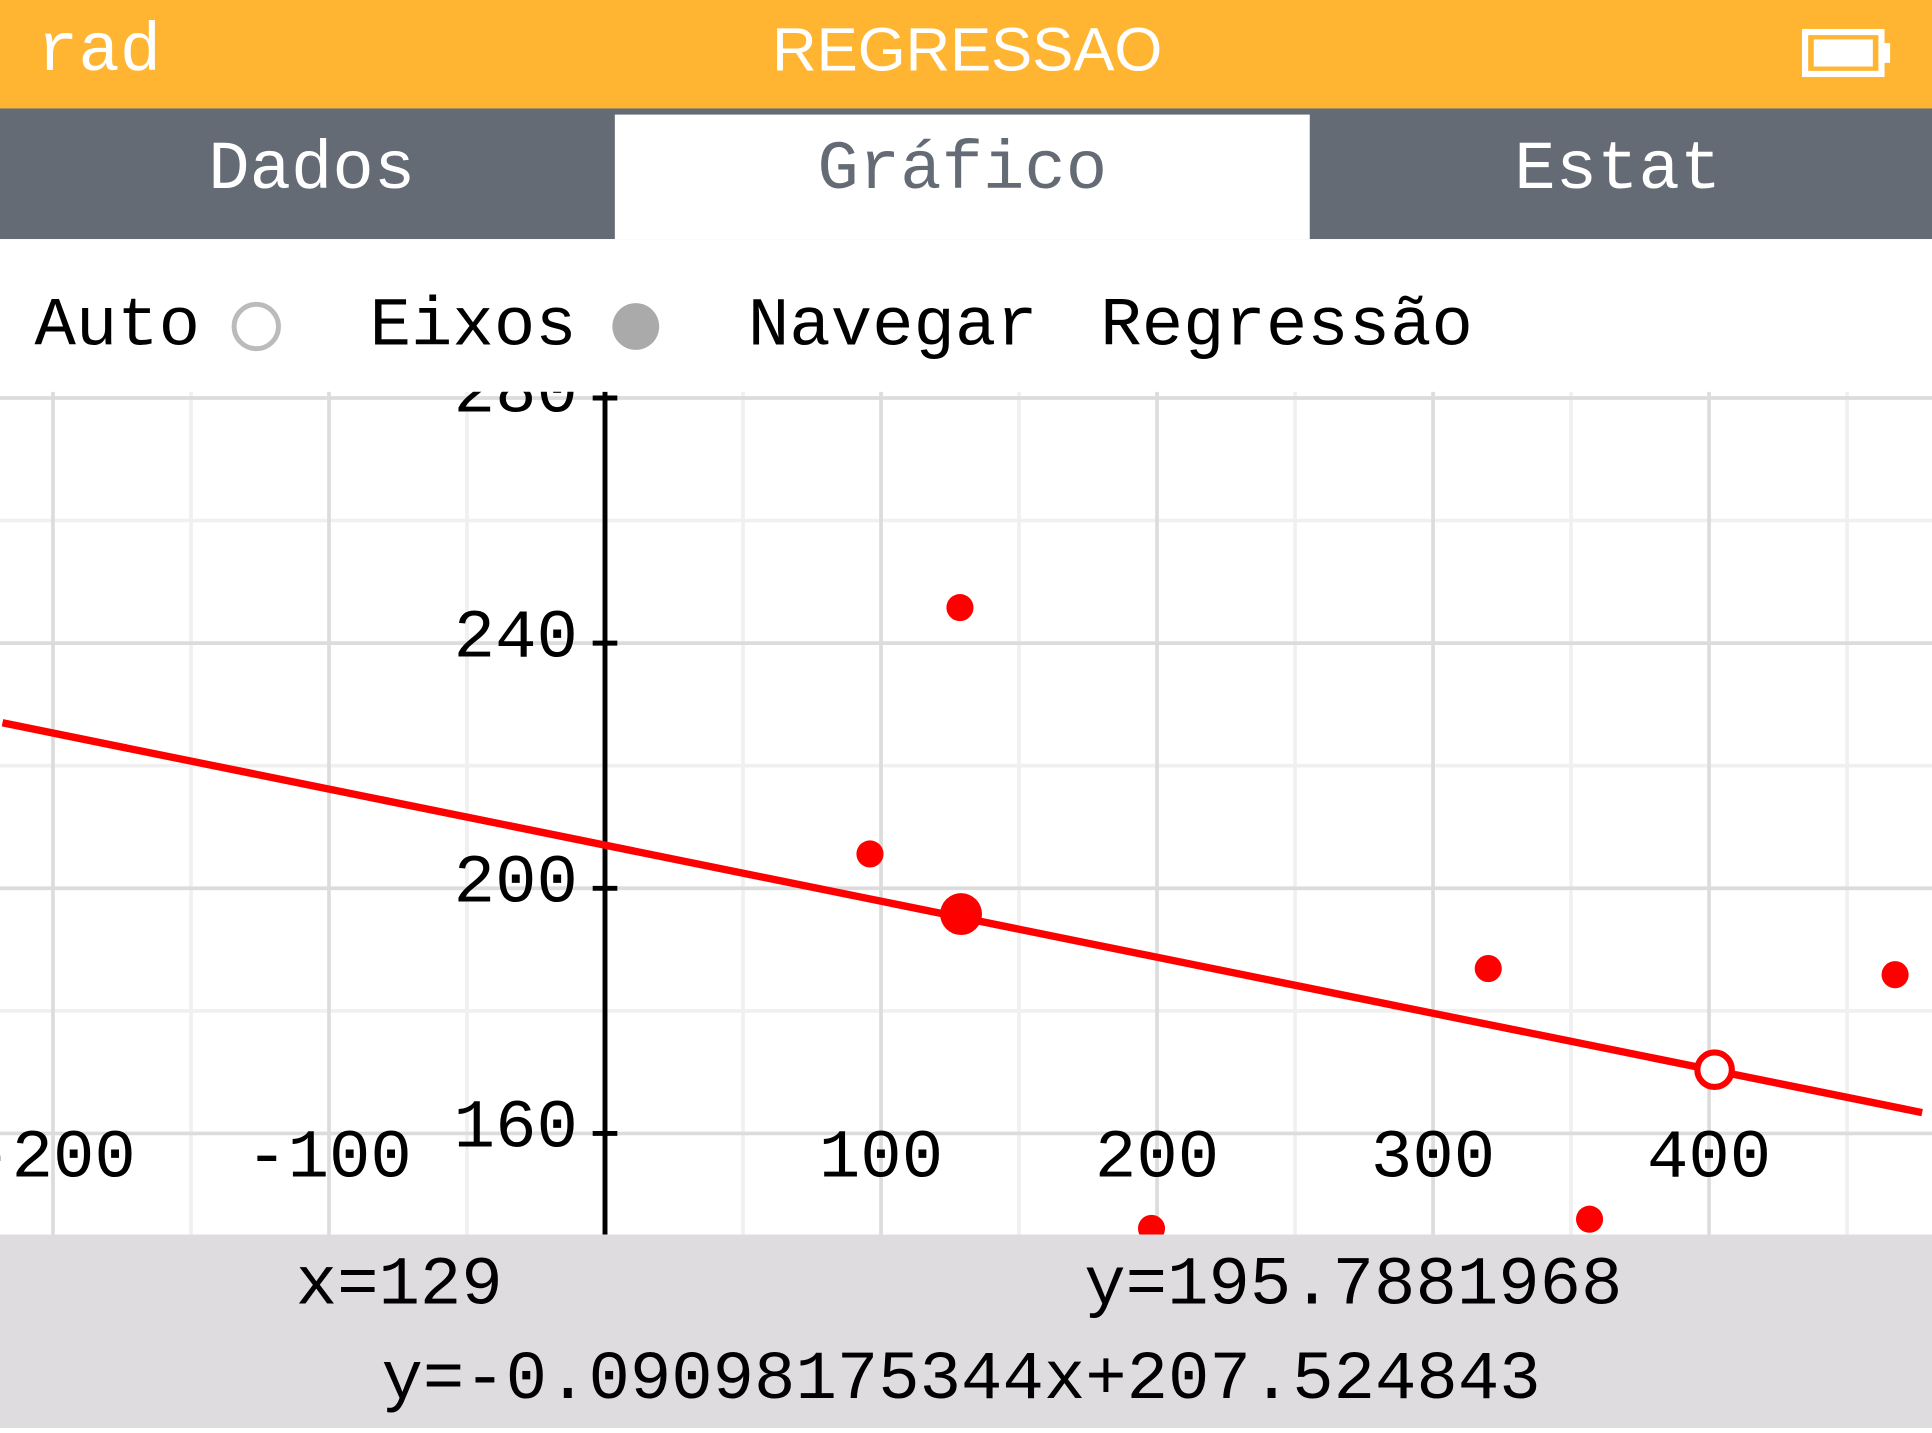  What do you see at coordinates (399, 1285) in the screenshot?
I see `cursor-x: x=129` at bounding box center [399, 1285].